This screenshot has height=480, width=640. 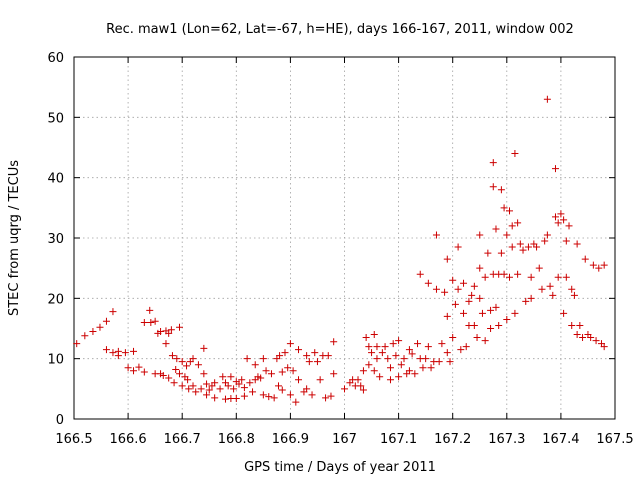 I want to click on y-tick-label: 40, so click(x=55, y=179).